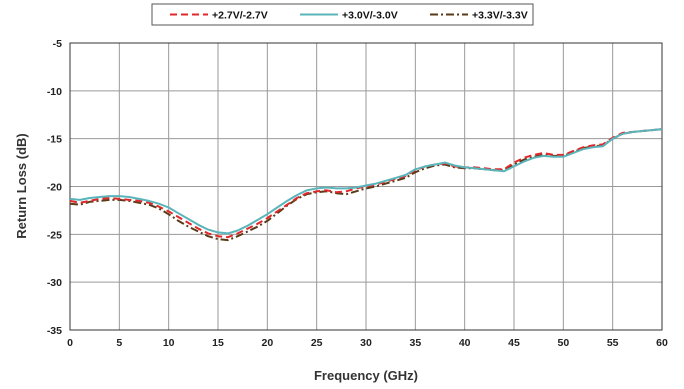 The width and height of the screenshot is (684, 389). Describe the element at coordinates (662, 343) in the screenshot. I see `x-tick-label: 60` at that location.